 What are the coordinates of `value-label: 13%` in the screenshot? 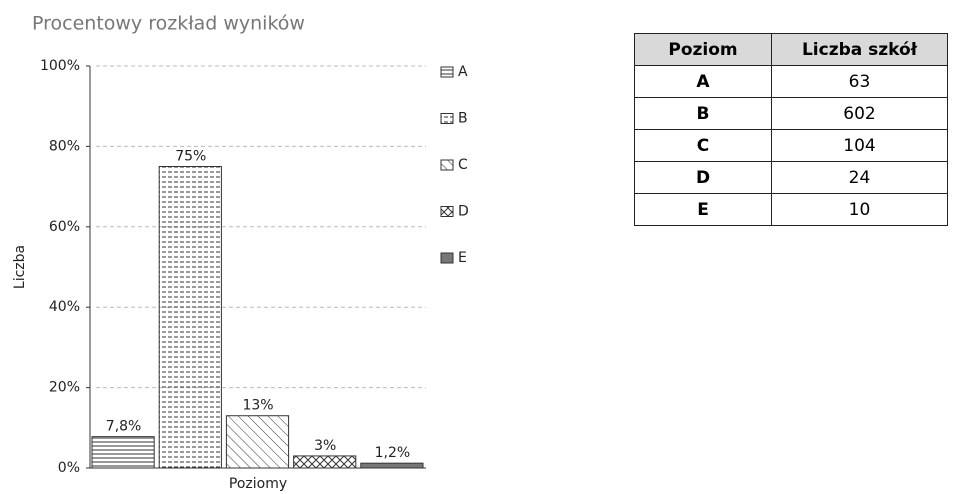 It's located at (257, 406).